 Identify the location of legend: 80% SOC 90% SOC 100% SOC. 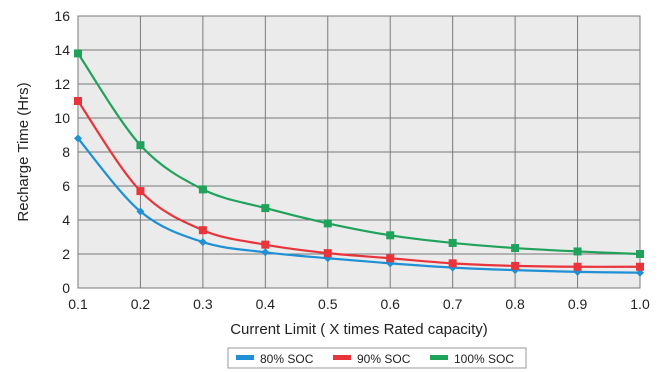
(377, 358).